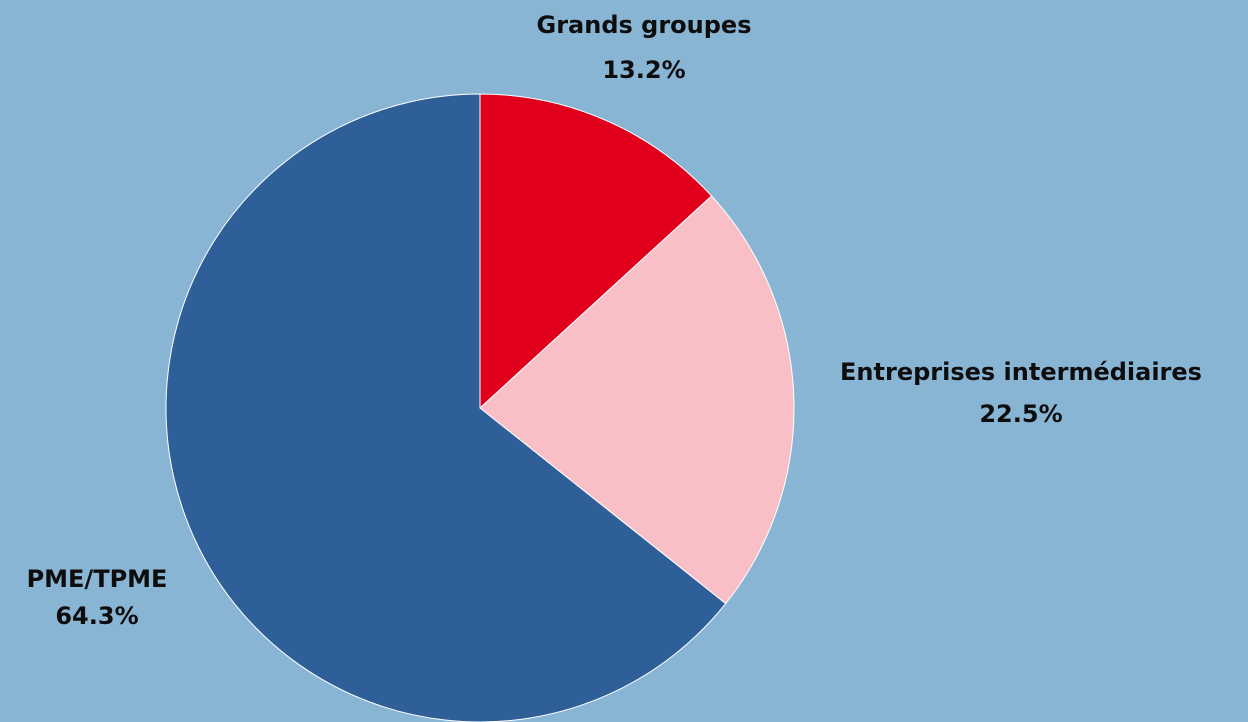 This screenshot has height=722, width=1248. Describe the element at coordinates (96, 616) in the screenshot. I see `slice-value-pme-tpme: 64.3%` at that location.